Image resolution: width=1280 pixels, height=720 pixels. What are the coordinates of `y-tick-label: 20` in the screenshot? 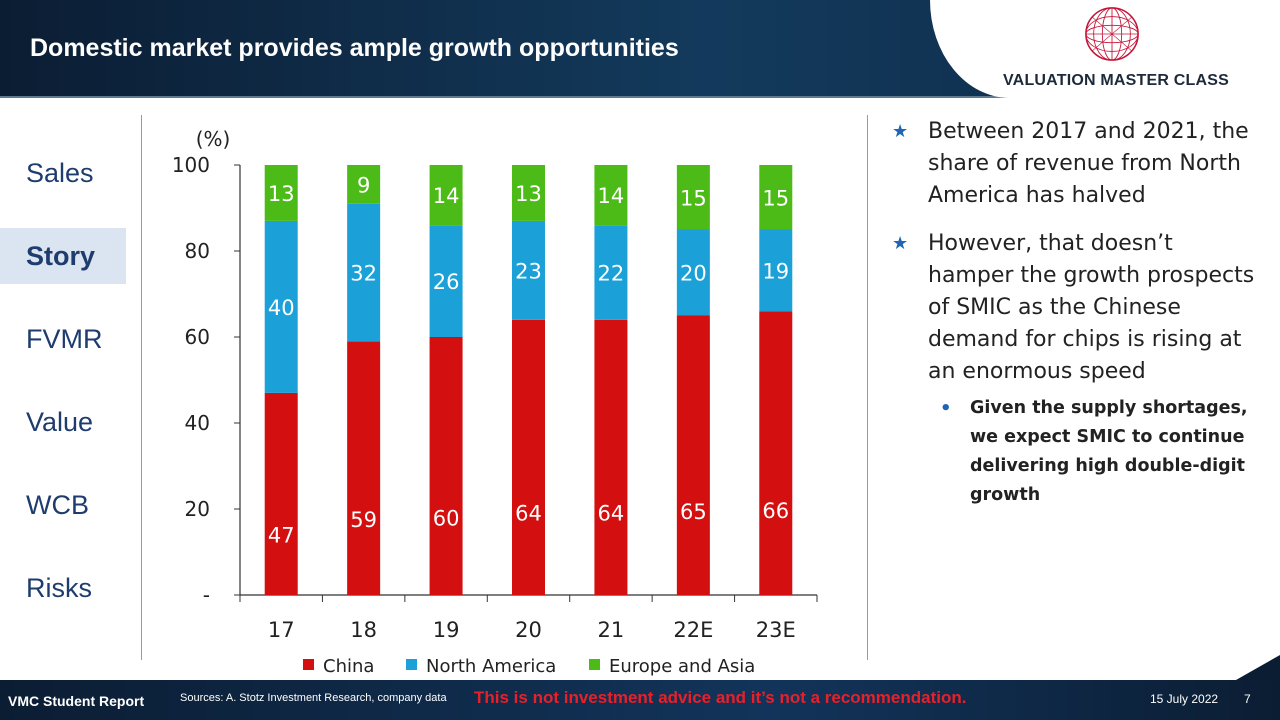 It's located at (197, 509).